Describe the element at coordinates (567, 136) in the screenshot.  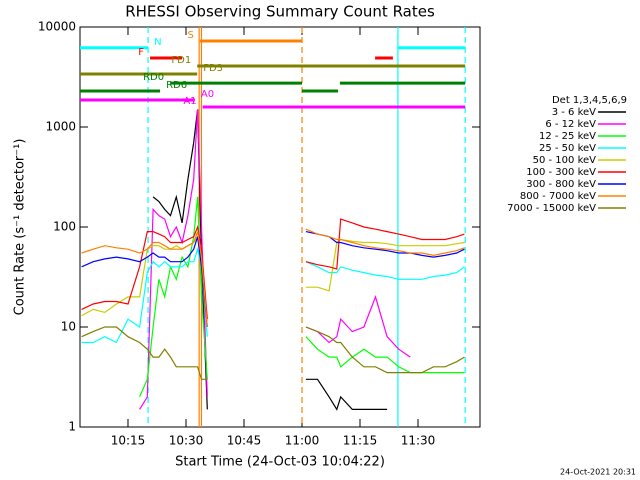
I see `legend-label: 12 - 25 keV` at that location.